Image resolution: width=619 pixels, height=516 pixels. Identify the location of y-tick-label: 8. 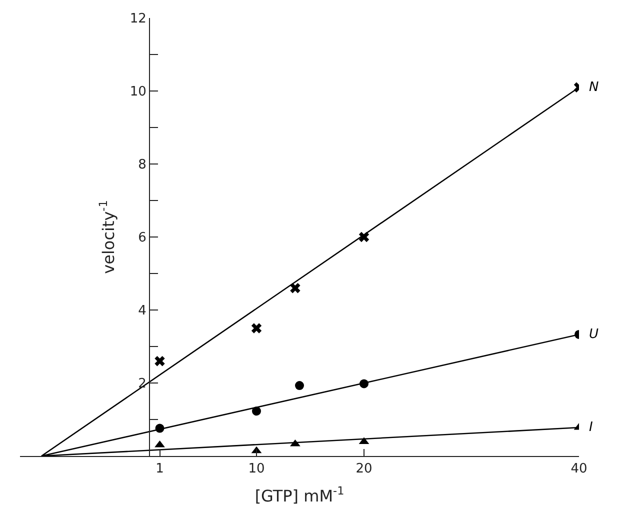
(142, 165).